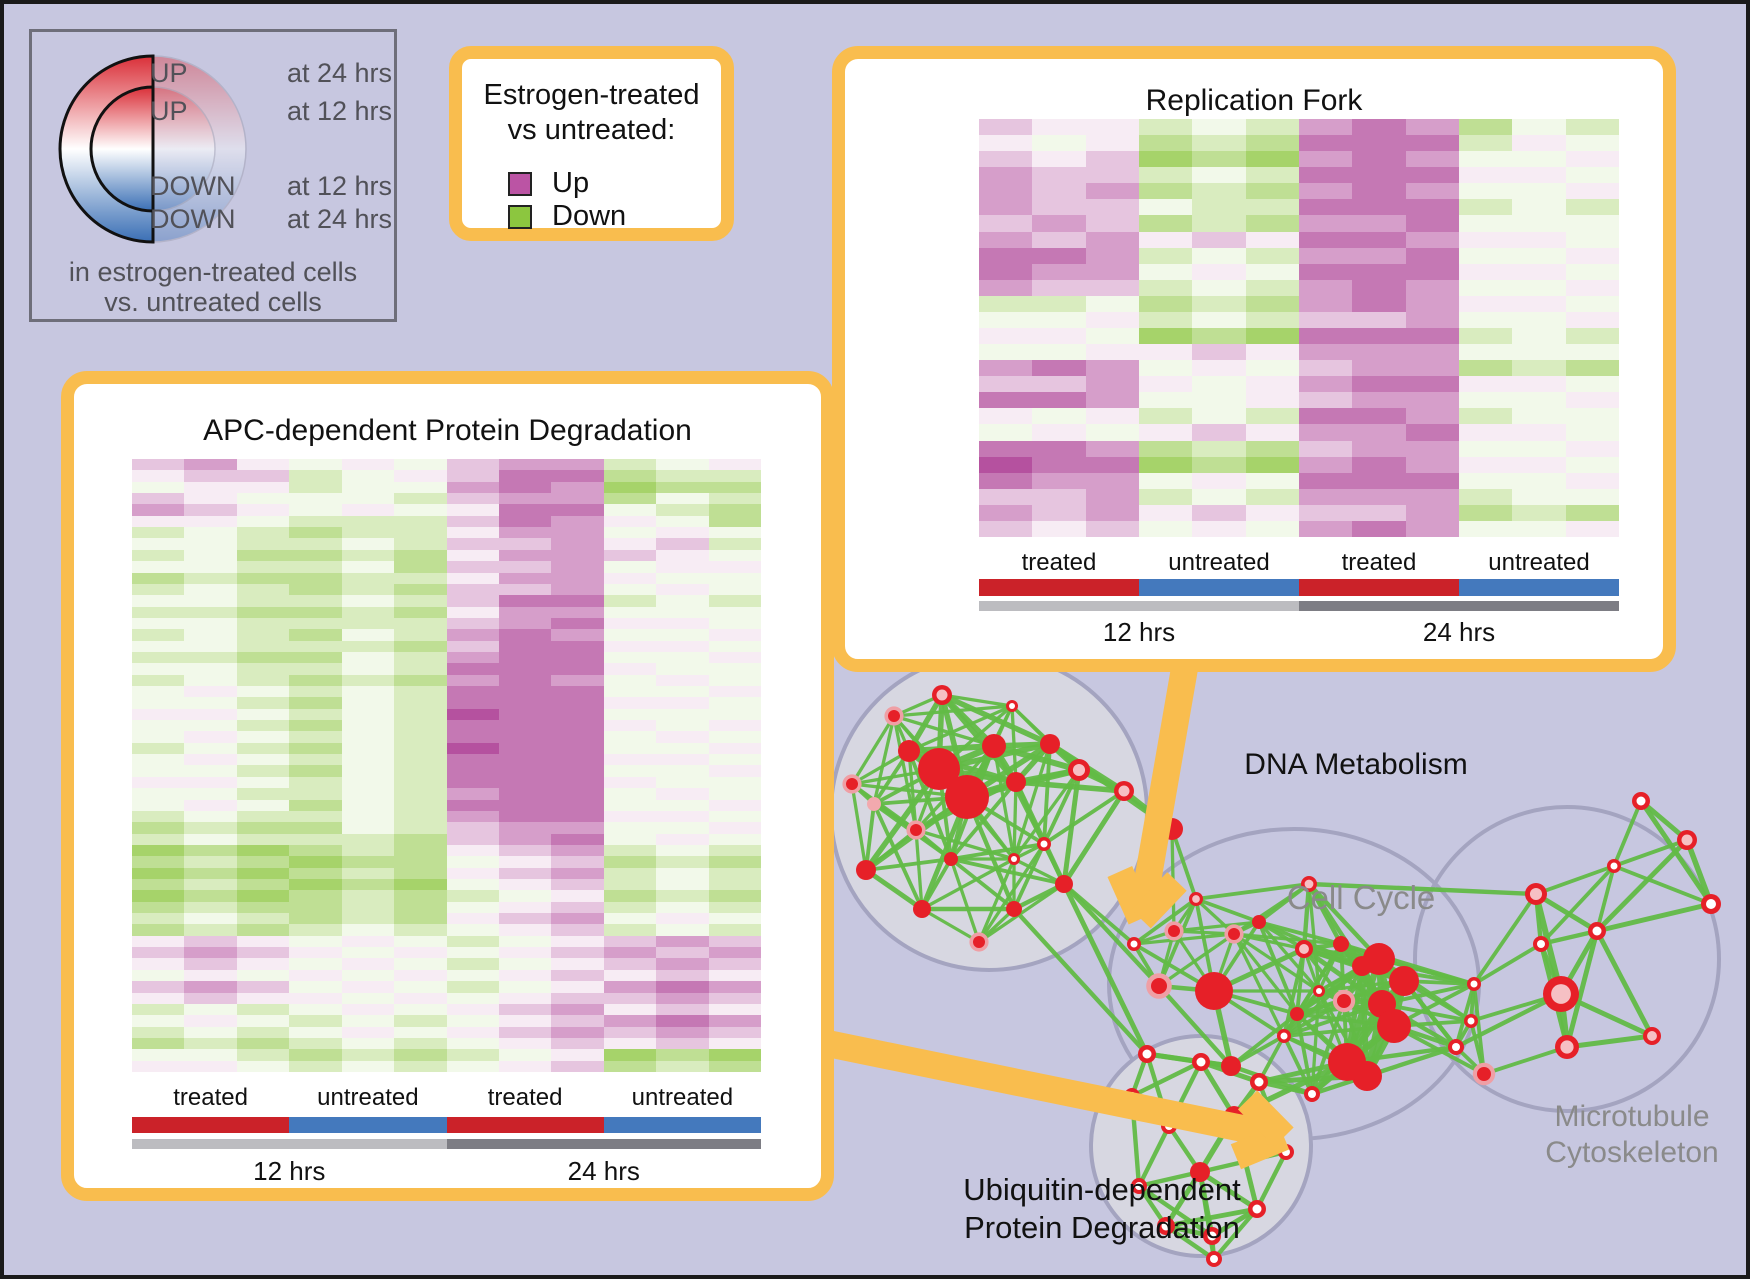 The height and width of the screenshot is (1279, 1750). Describe the element at coordinates (1404, 981) in the screenshot. I see `network-node-solid` at that location.